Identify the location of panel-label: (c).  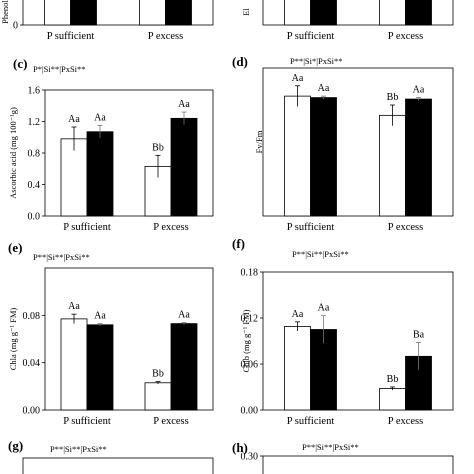
(20, 63).